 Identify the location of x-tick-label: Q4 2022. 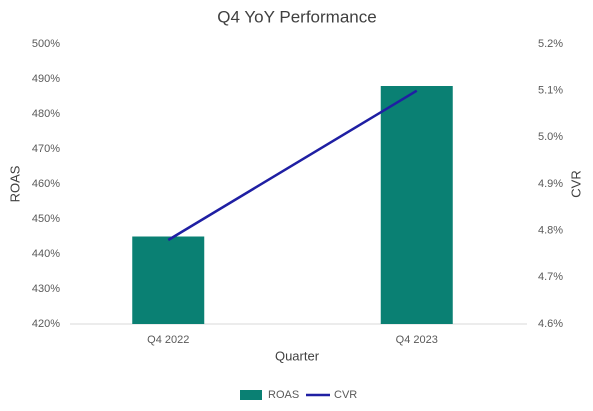
(168, 340).